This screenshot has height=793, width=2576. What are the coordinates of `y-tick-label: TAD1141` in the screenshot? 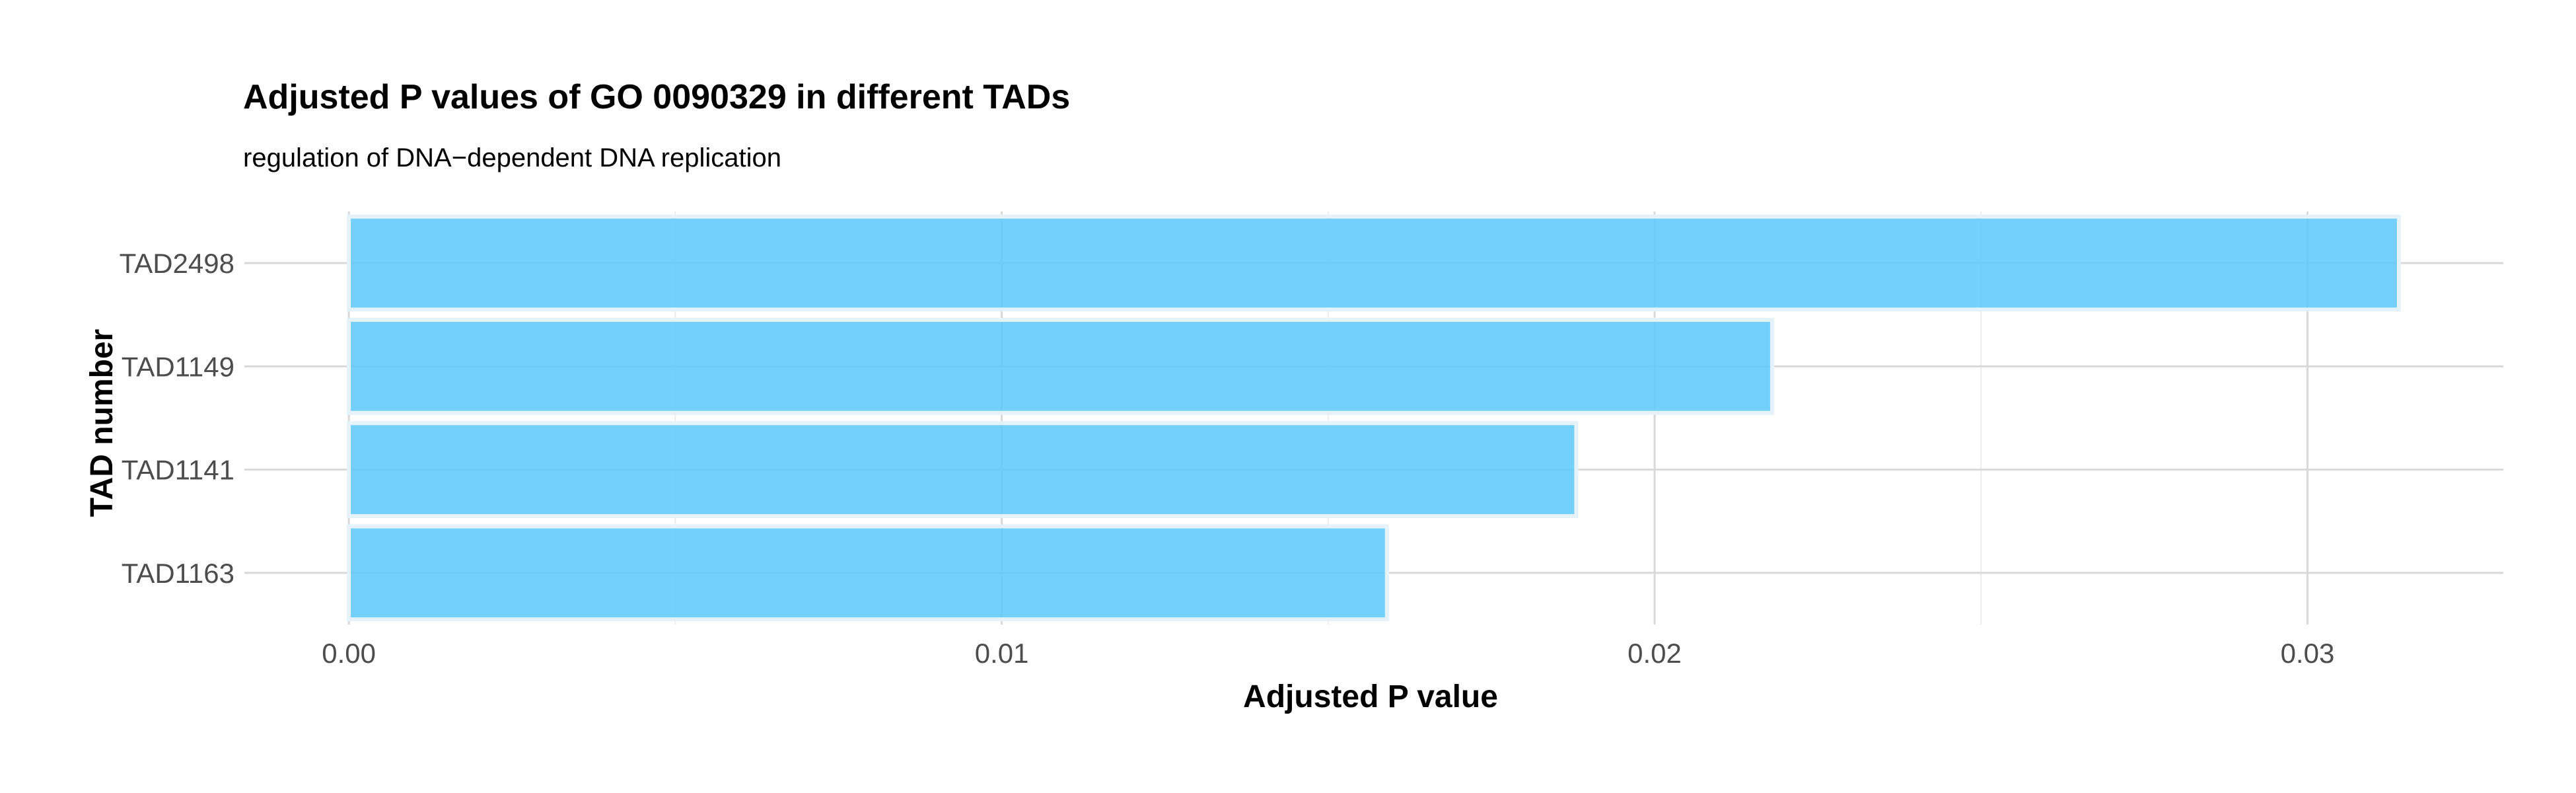 It's located at (178, 470).